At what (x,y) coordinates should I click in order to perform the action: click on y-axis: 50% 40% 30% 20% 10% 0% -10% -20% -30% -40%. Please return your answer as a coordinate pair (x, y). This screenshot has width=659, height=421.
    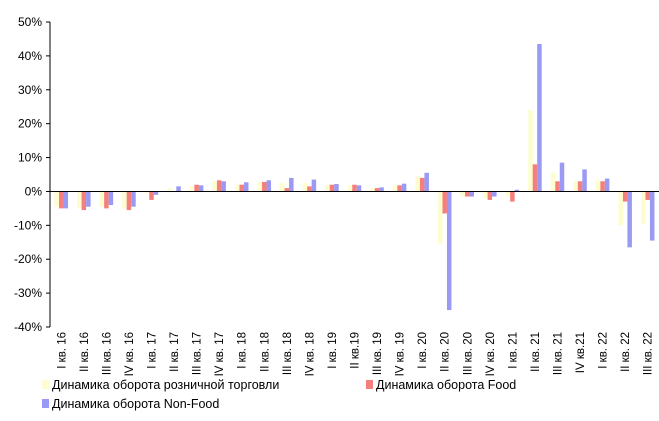
    Looking at the image, I should click on (32, 174).